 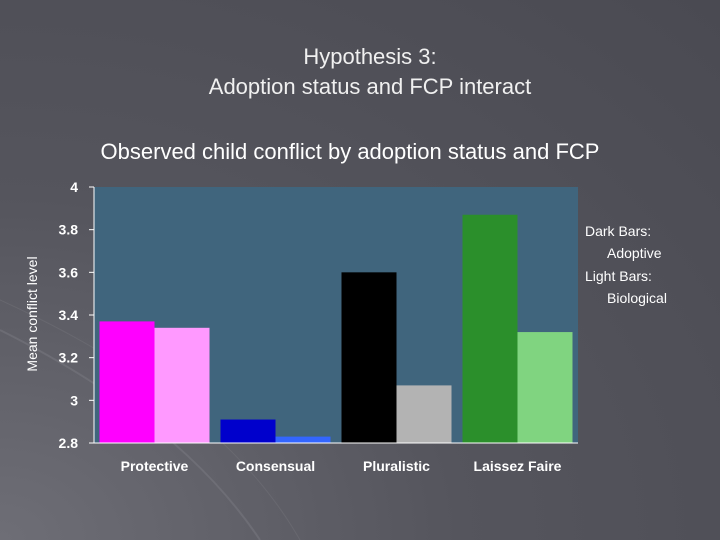 What do you see at coordinates (155, 466) in the screenshot?
I see `x-tick-label: Protective` at bounding box center [155, 466].